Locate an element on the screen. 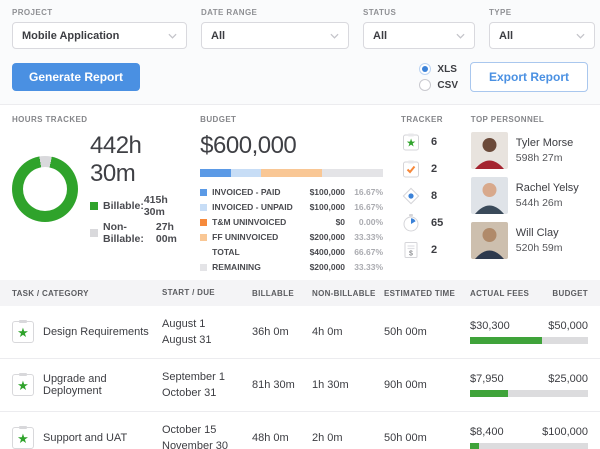  budget-row-ff-uninvoiced: FF UNINVOICED $200,000 33.33% is located at coordinates (291, 237).